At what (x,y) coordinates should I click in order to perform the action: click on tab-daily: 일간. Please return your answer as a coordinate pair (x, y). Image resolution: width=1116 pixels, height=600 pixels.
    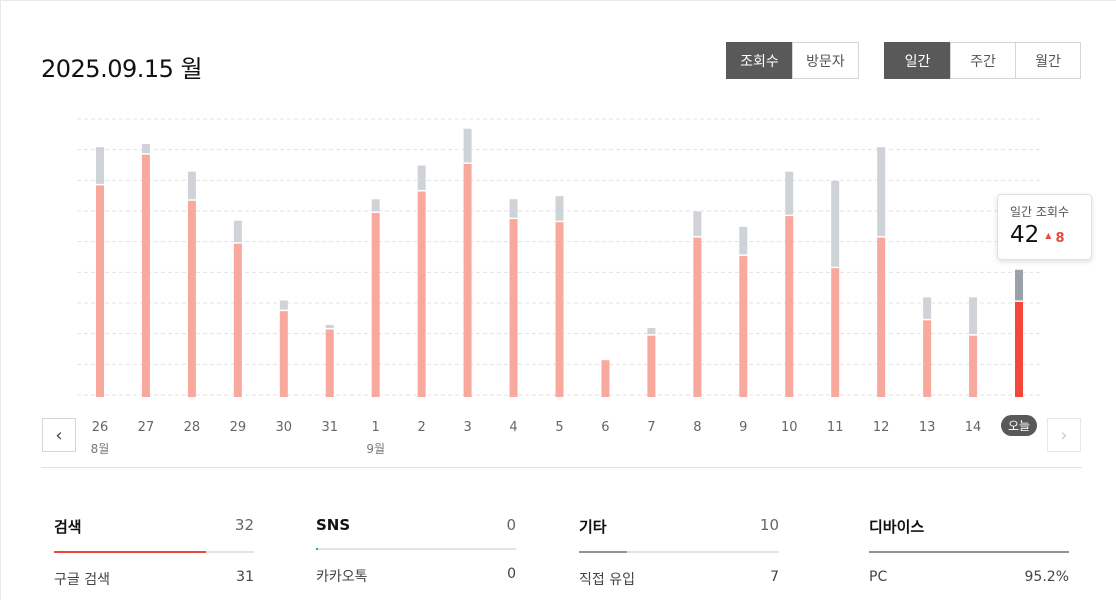
    Looking at the image, I should click on (917, 60).